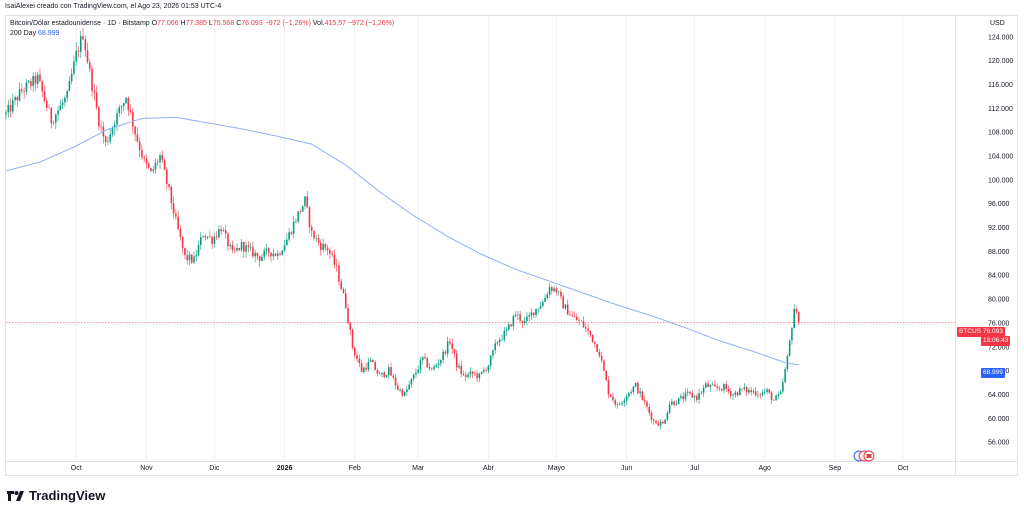 The height and width of the screenshot is (512, 1024). Describe the element at coordinates (168, 23) in the screenshot. I see `open-value: 77.066` at that location.